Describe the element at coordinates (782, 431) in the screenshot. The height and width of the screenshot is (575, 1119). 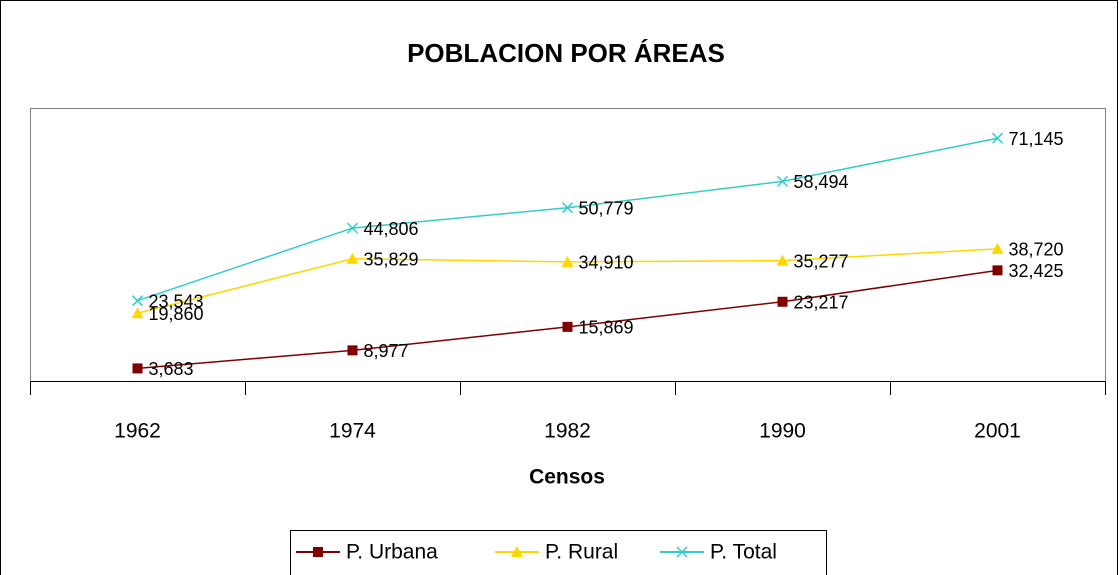
I see `x-tick-label: 1990` at that location.